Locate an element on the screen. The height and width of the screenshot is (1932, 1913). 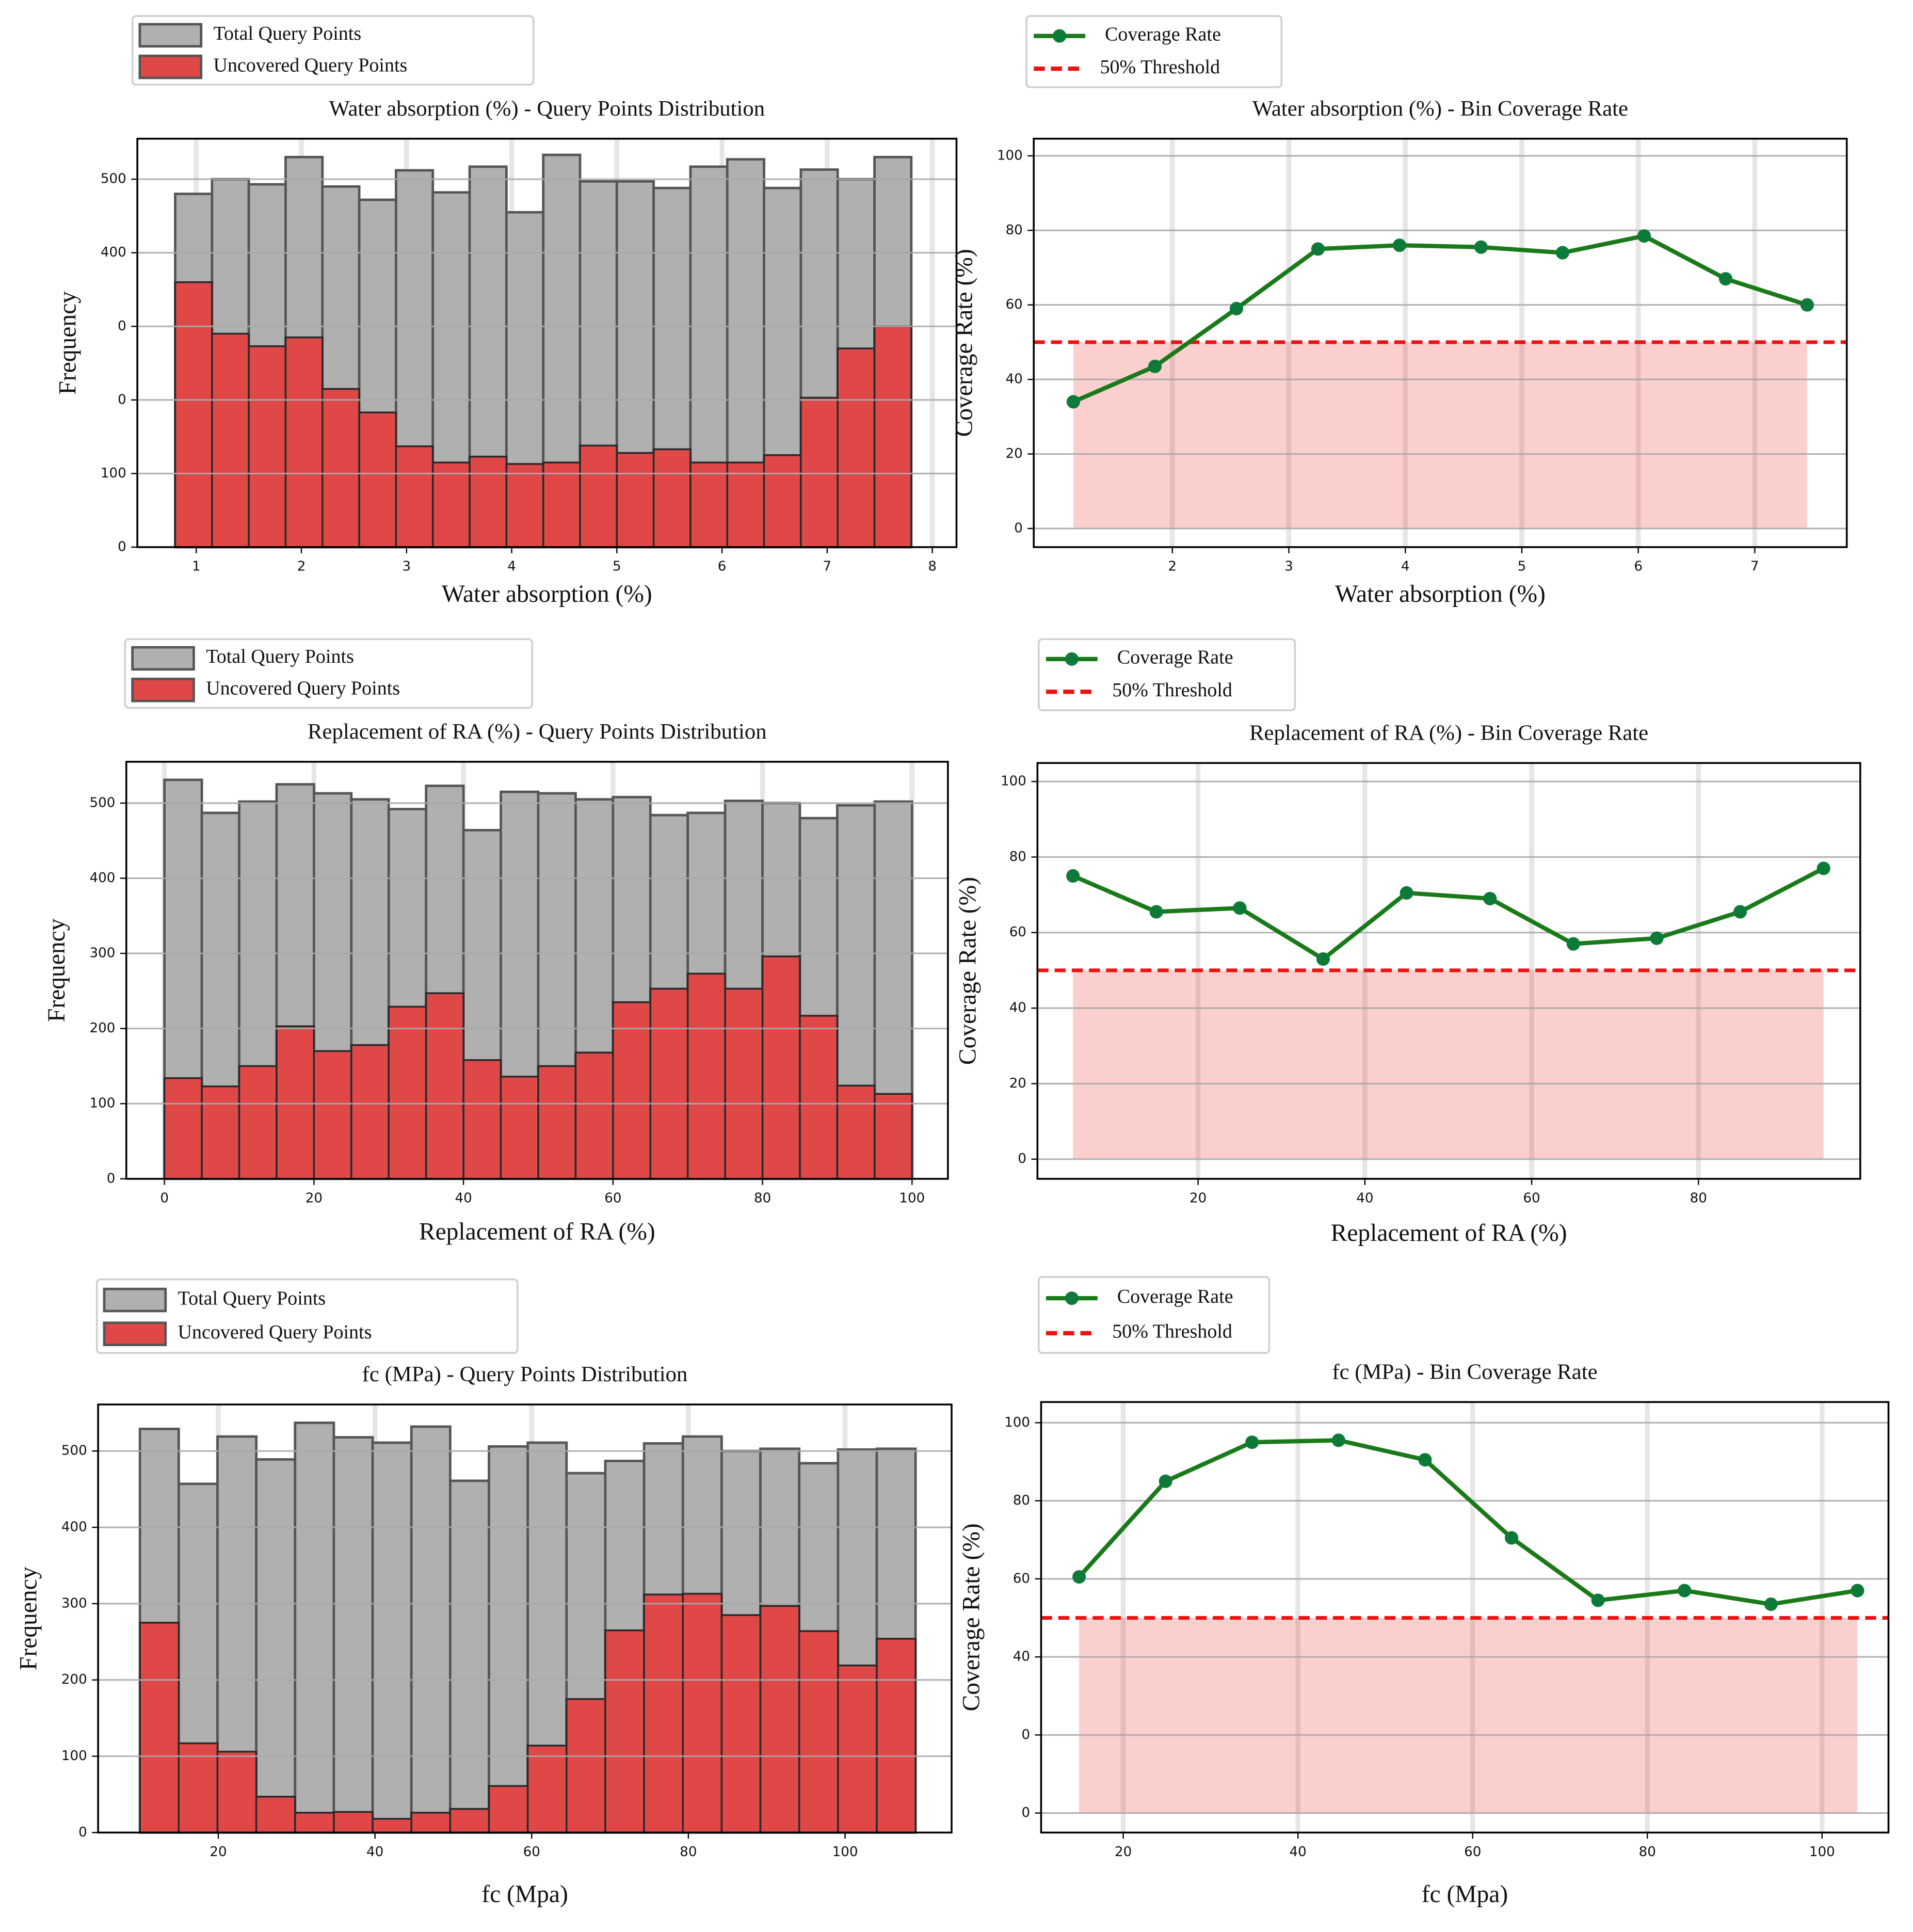
chart-title: fc (MPa) - Bin Coverage Rate is located at coordinates (1465, 1372).